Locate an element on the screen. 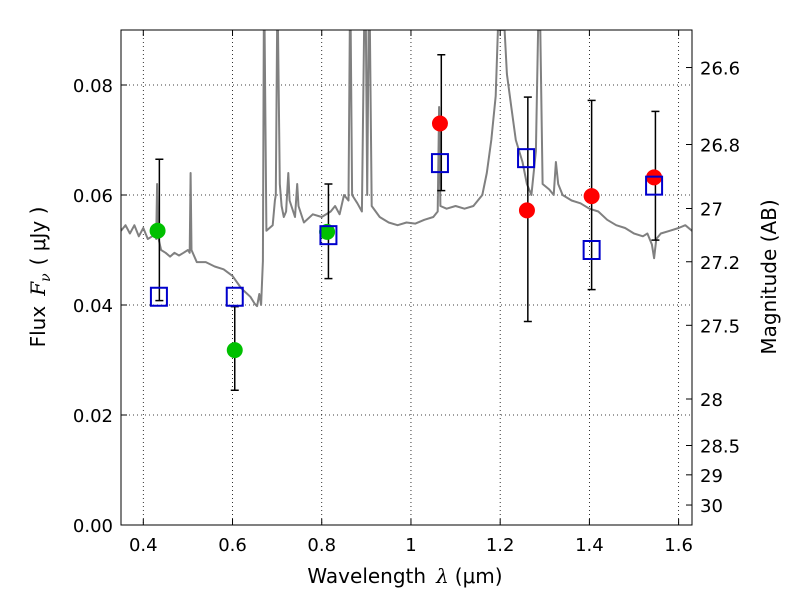  y-axis-label-subscript: ν is located at coordinates (46, 277).